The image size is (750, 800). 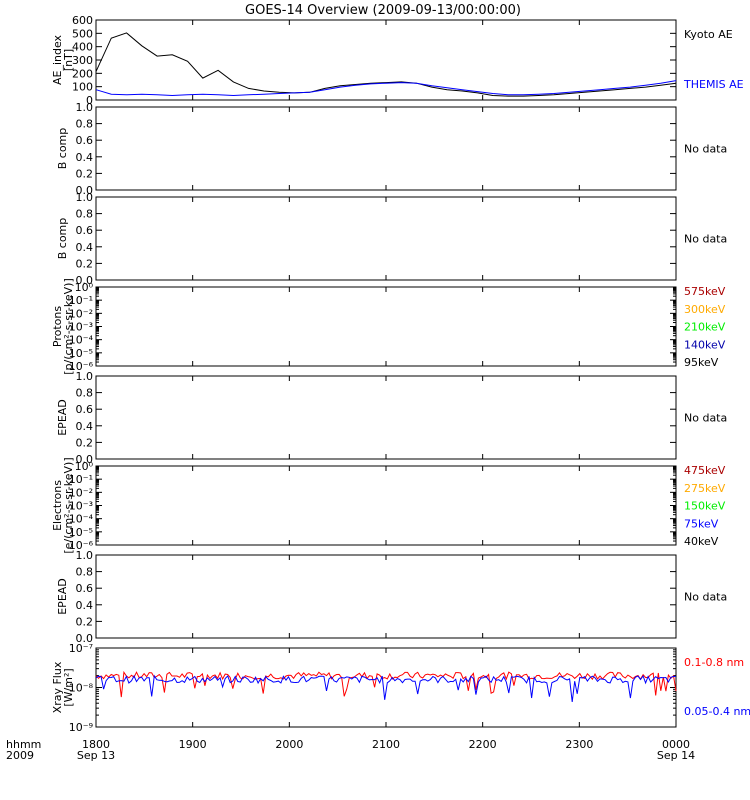 What do you see at coordinates (705, 309) in the screenshot?
I see `legend-entry: 300keV` at bounding box center [705, 309].